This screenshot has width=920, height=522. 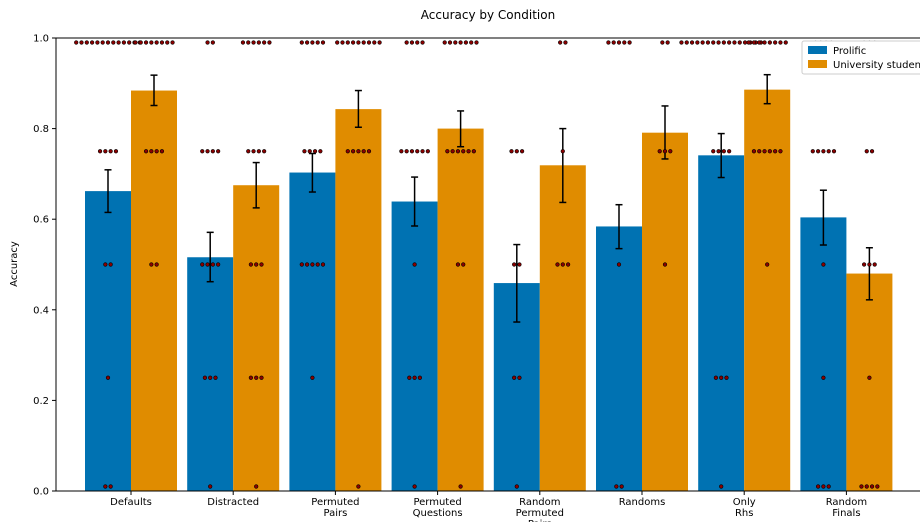 I want to click on y-tick-label-2: 0.4, so click(x=41, y=310).